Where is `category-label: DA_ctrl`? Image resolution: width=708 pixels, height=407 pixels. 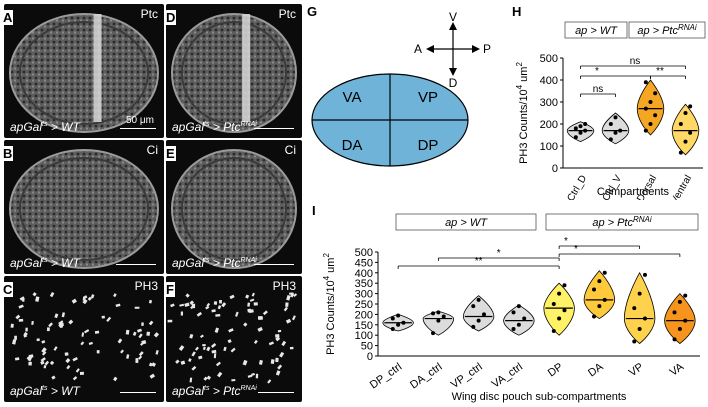
category-label: DA_ctrl is located at coordinates (426, 376).